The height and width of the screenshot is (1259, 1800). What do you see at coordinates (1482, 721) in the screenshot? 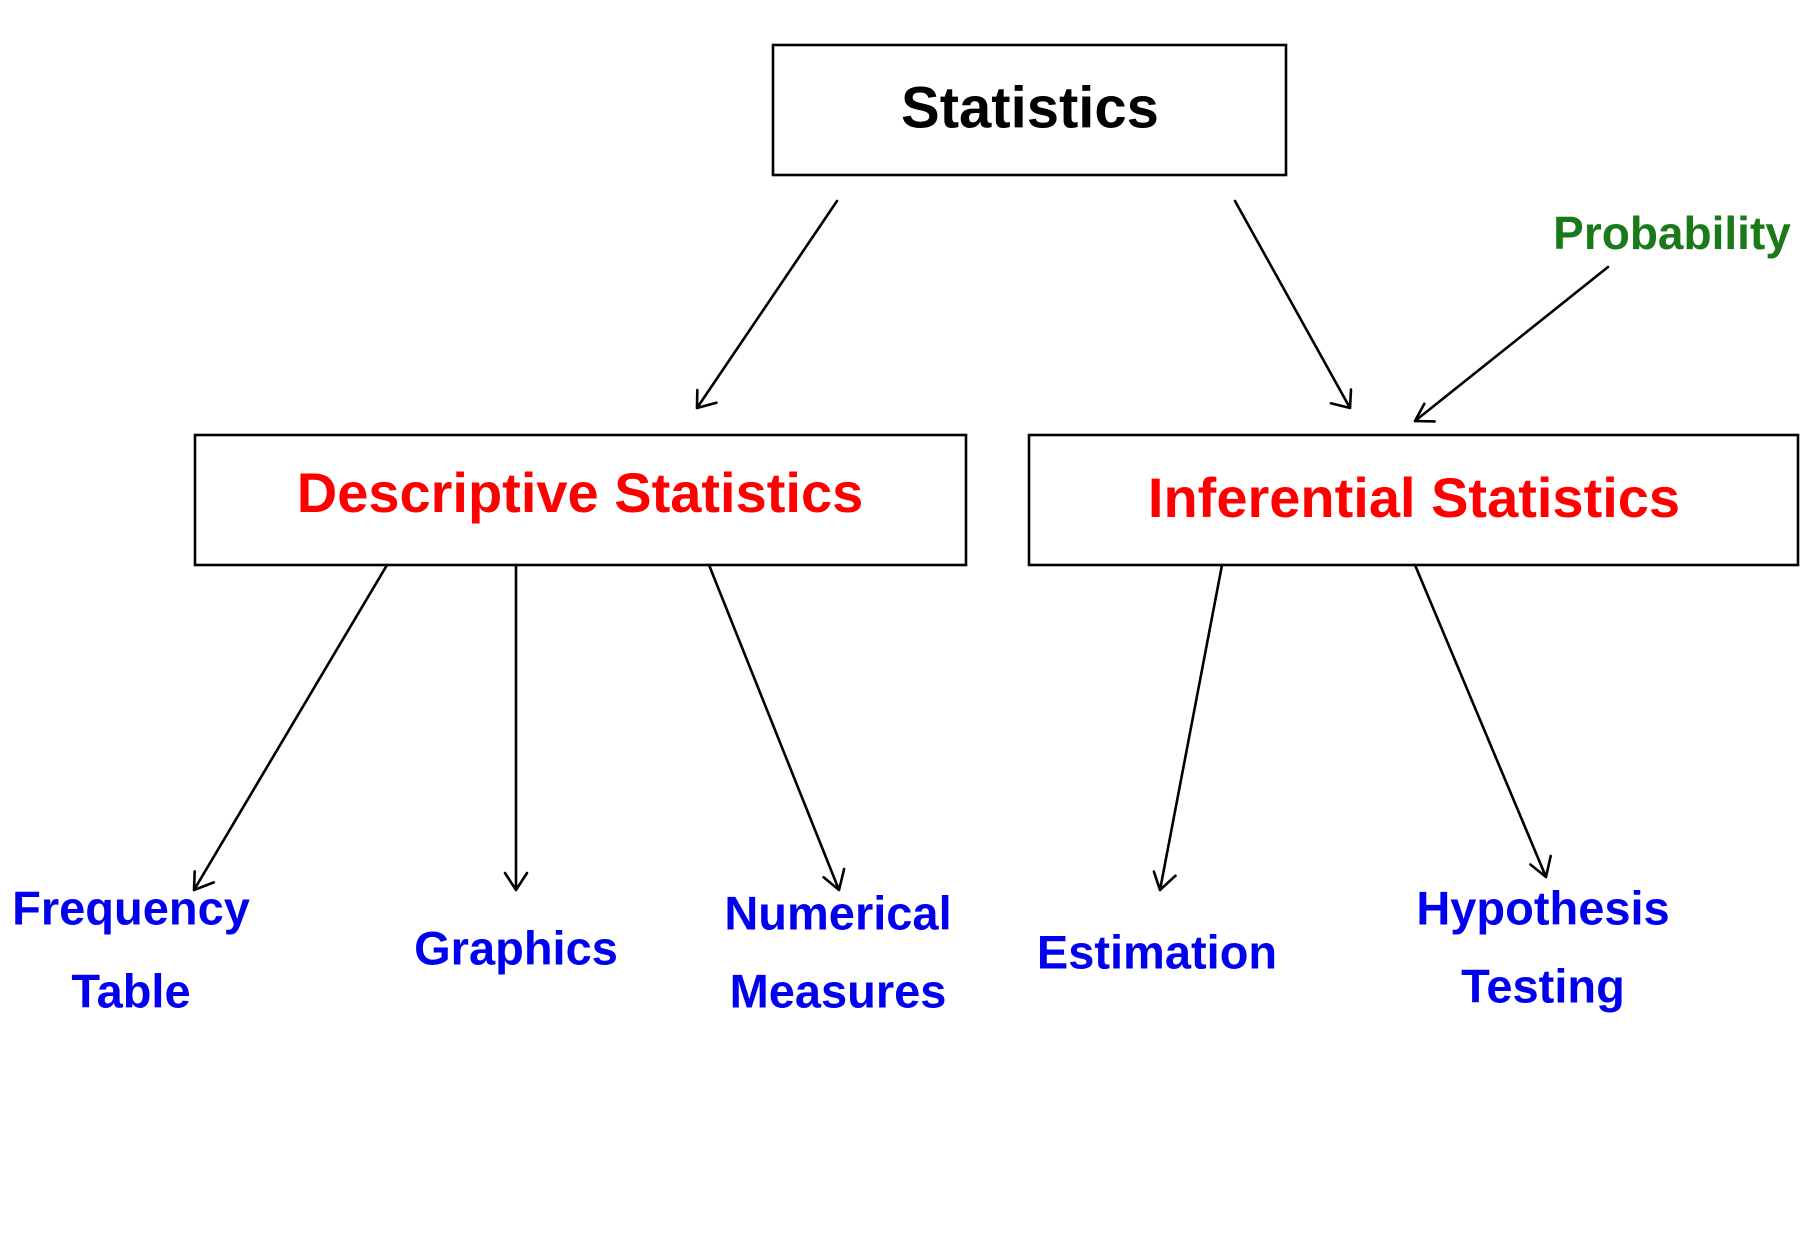
I see `arrow-inferential-to-hypothesis` at bounding box center [1482, 721].